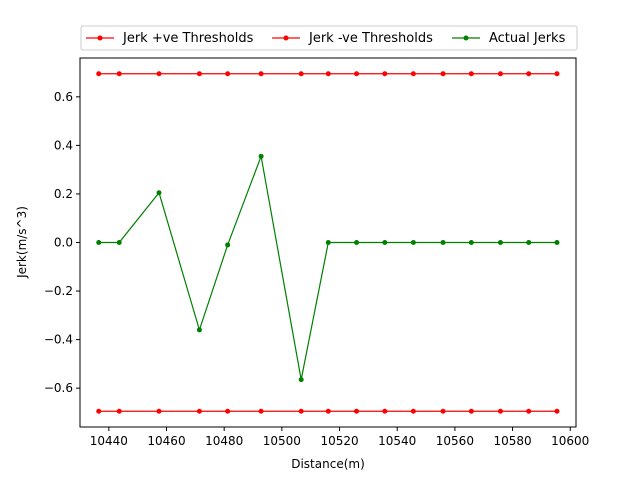 This screenshot has width=640, height=480. What do you see at coordinates (63, 145) in the screenshot?
I see `y-tick-label: 0.4` at bounding box center [63, 145].